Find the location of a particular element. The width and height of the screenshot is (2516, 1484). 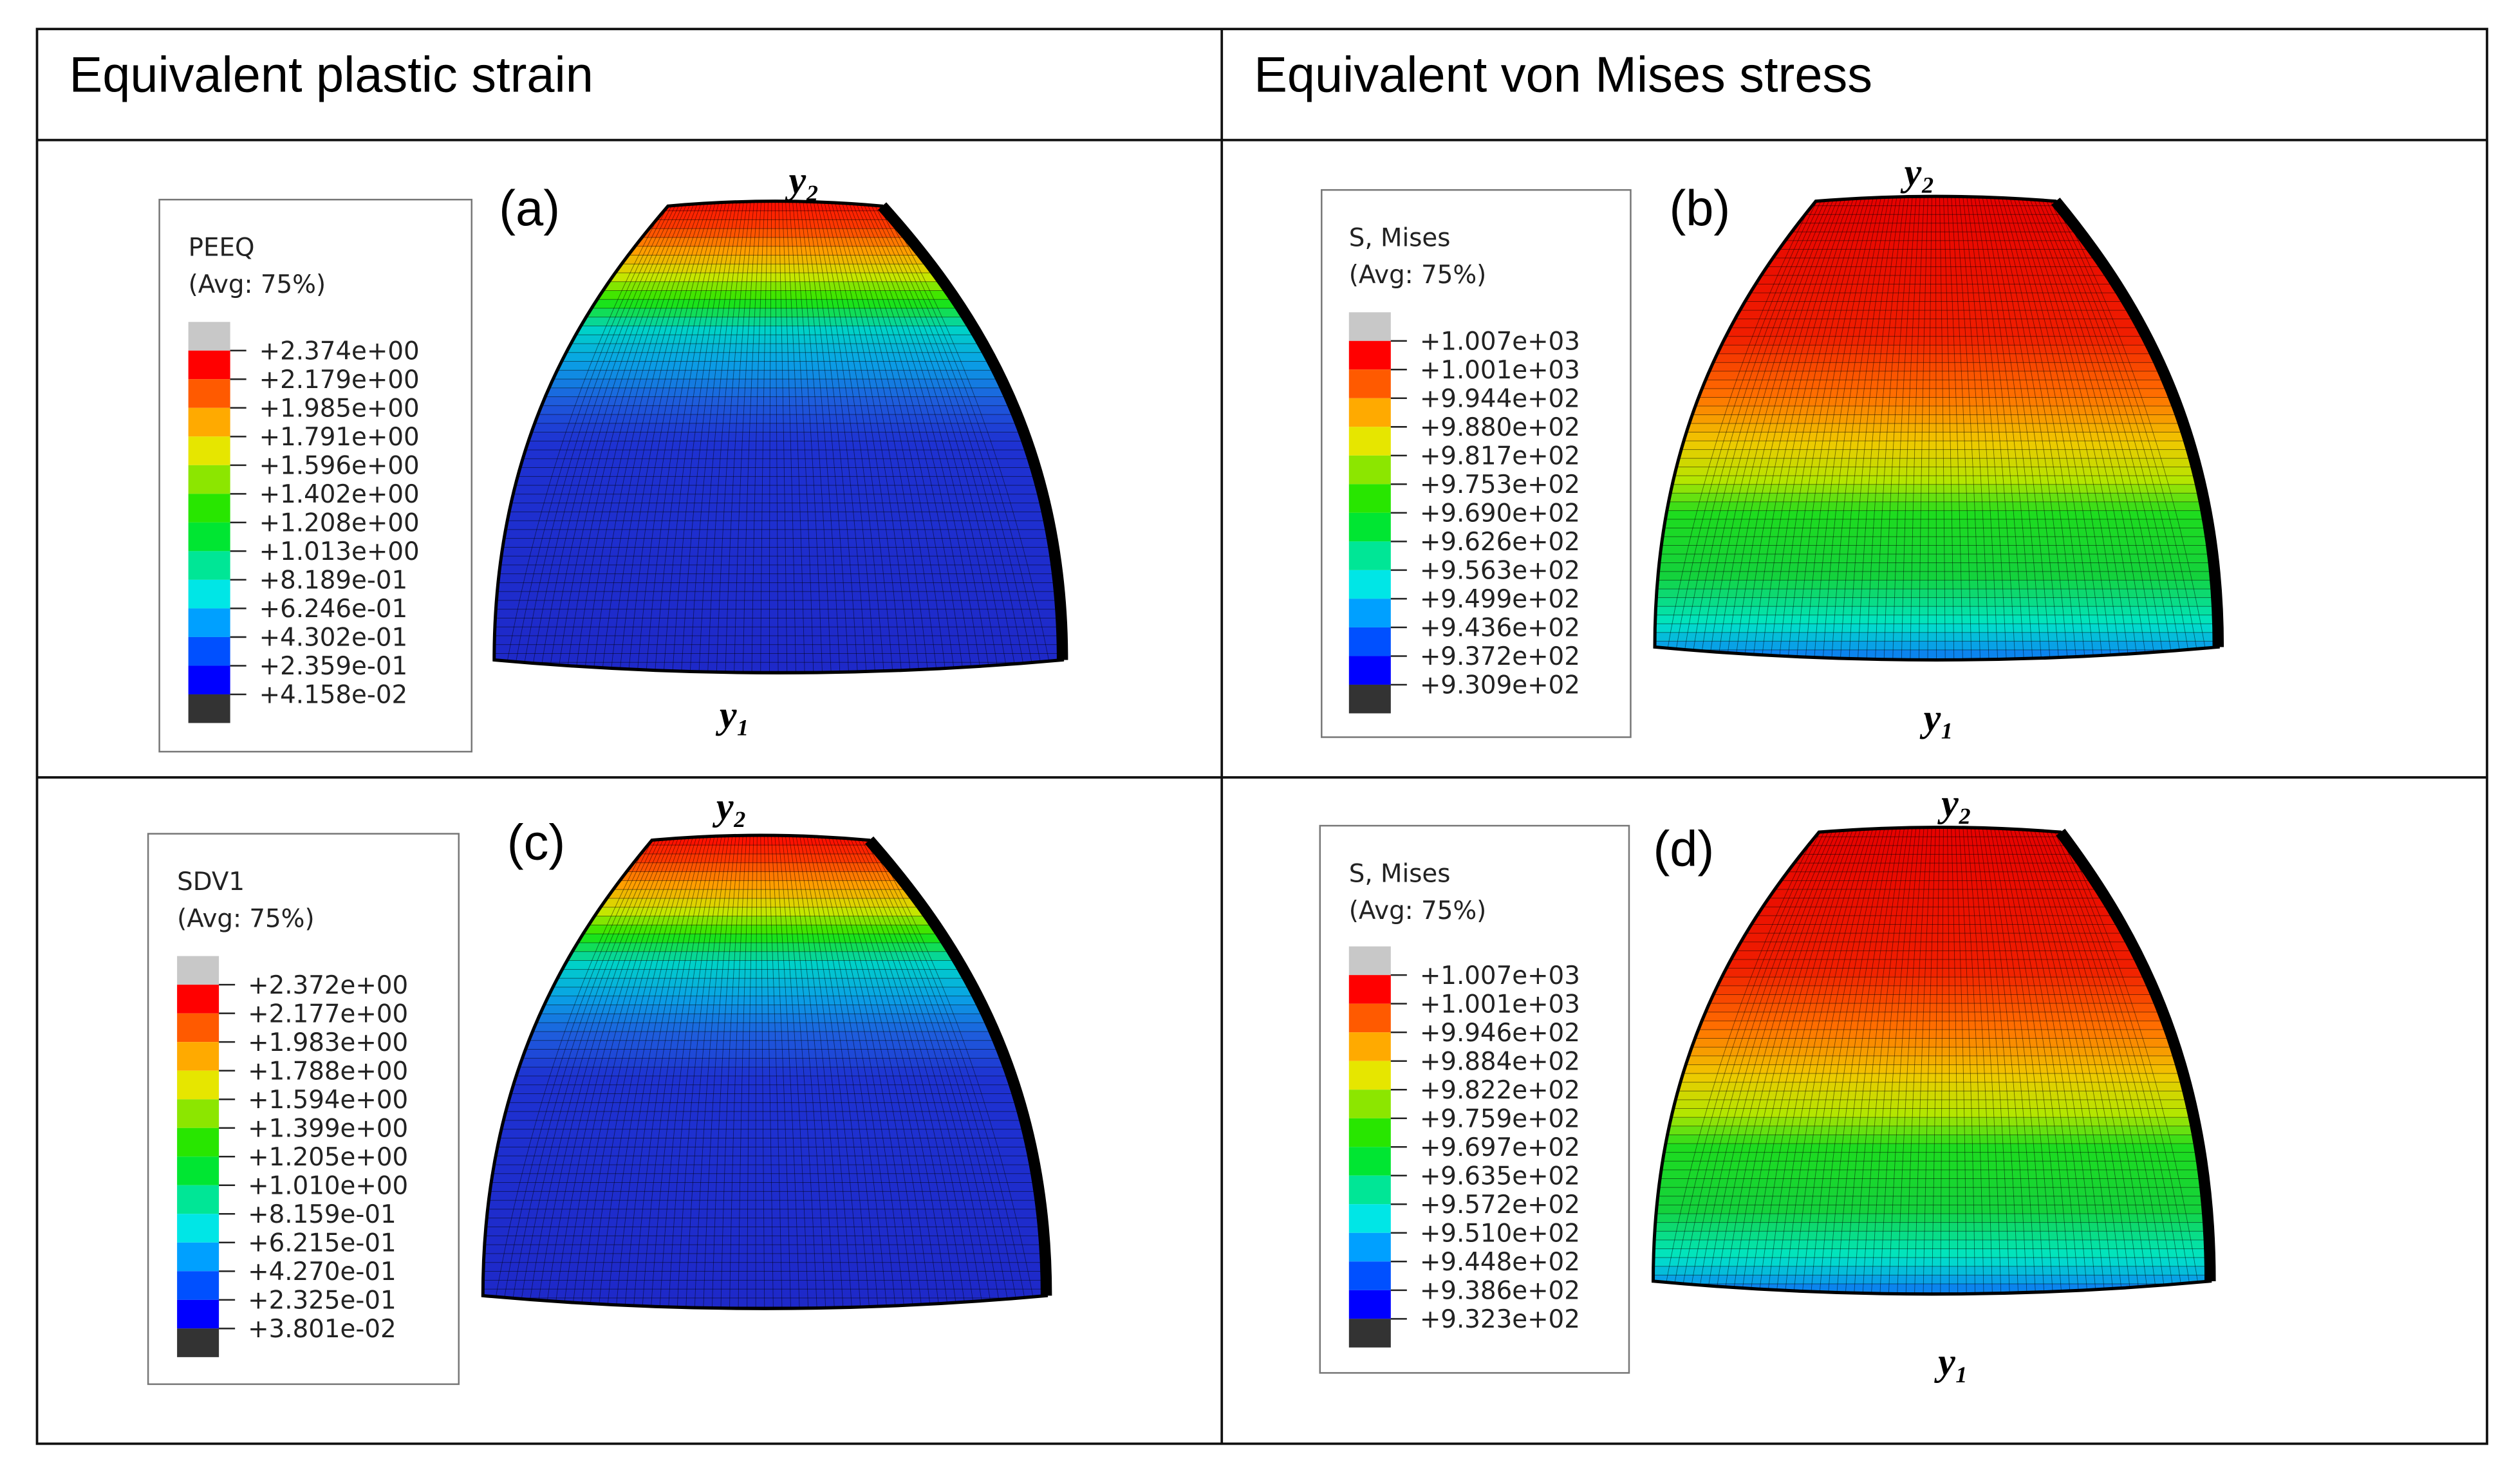

bottom-label: y₁ is located at coordinates (1937, 717).